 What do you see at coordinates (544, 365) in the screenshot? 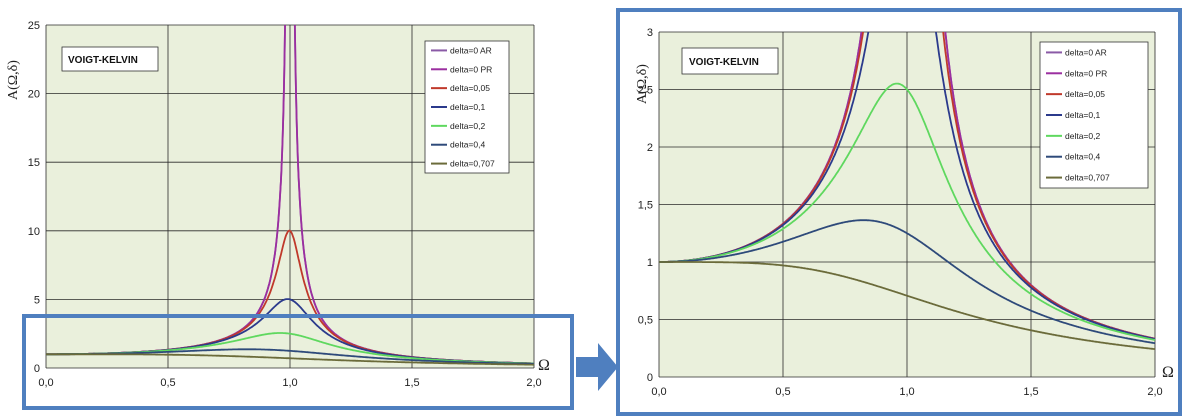
I see `left-x-axis-label: Ω` at bounding box center [544, 365].